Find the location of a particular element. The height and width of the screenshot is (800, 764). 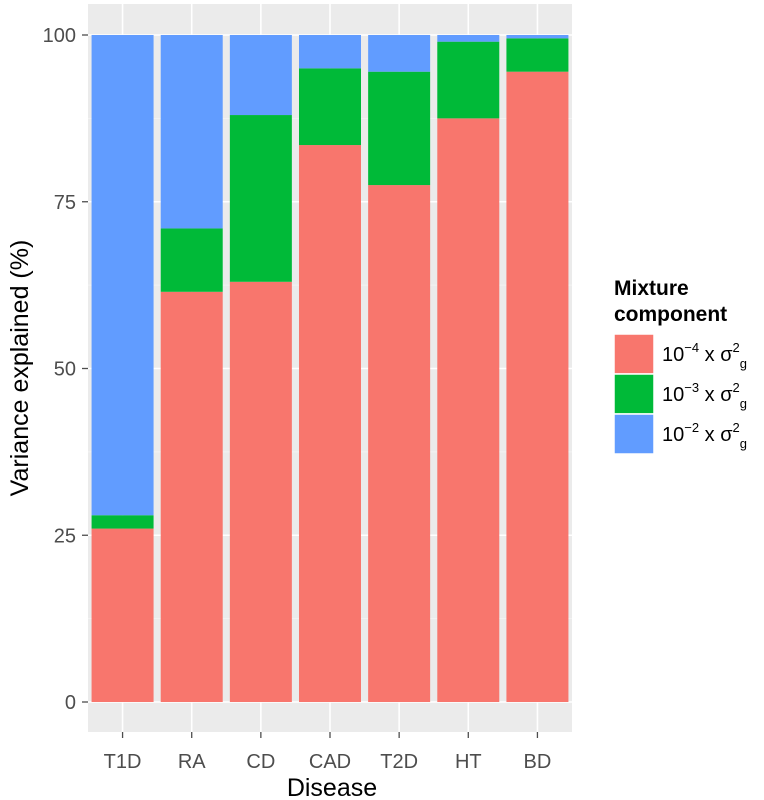

legend-label-series-3: 10−2 x σ2g is located at coordinates (704, 435).